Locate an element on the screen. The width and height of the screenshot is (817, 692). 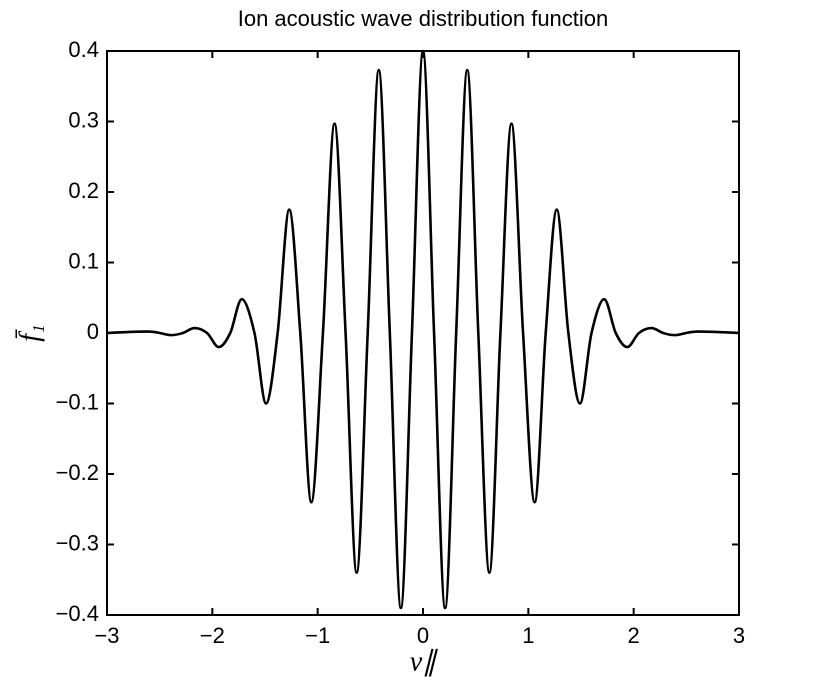
y-tick-label: −0.3 is located at coordinates (77, 542).